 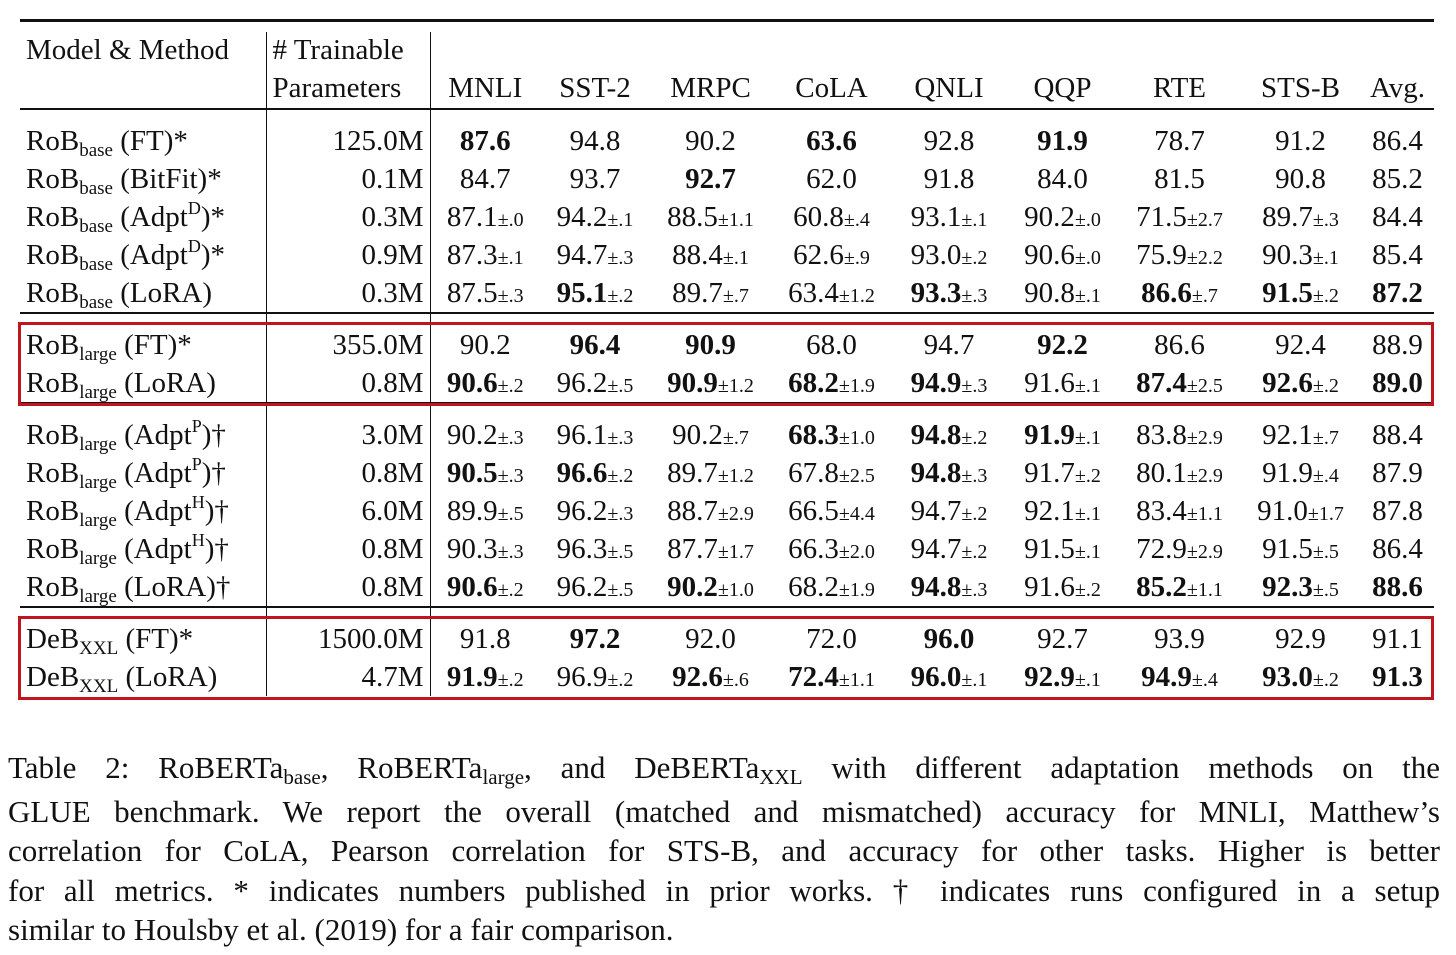 I want to click on score-cell: 96.3±.5, so click(x=595, y=548).